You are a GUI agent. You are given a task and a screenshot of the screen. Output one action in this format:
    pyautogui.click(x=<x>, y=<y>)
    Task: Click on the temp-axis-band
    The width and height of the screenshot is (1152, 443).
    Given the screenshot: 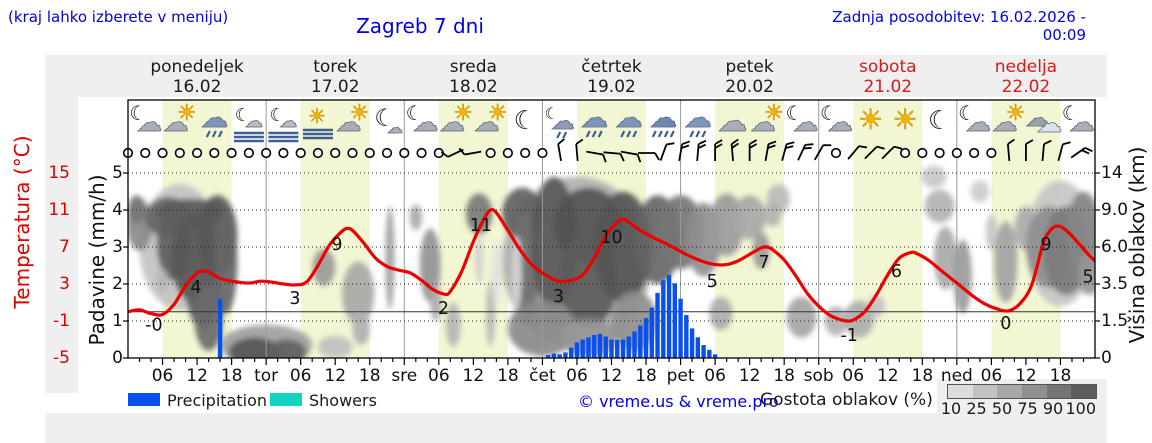 What is the action you would take?
    pyautogui.click(x=61, y=245)
    